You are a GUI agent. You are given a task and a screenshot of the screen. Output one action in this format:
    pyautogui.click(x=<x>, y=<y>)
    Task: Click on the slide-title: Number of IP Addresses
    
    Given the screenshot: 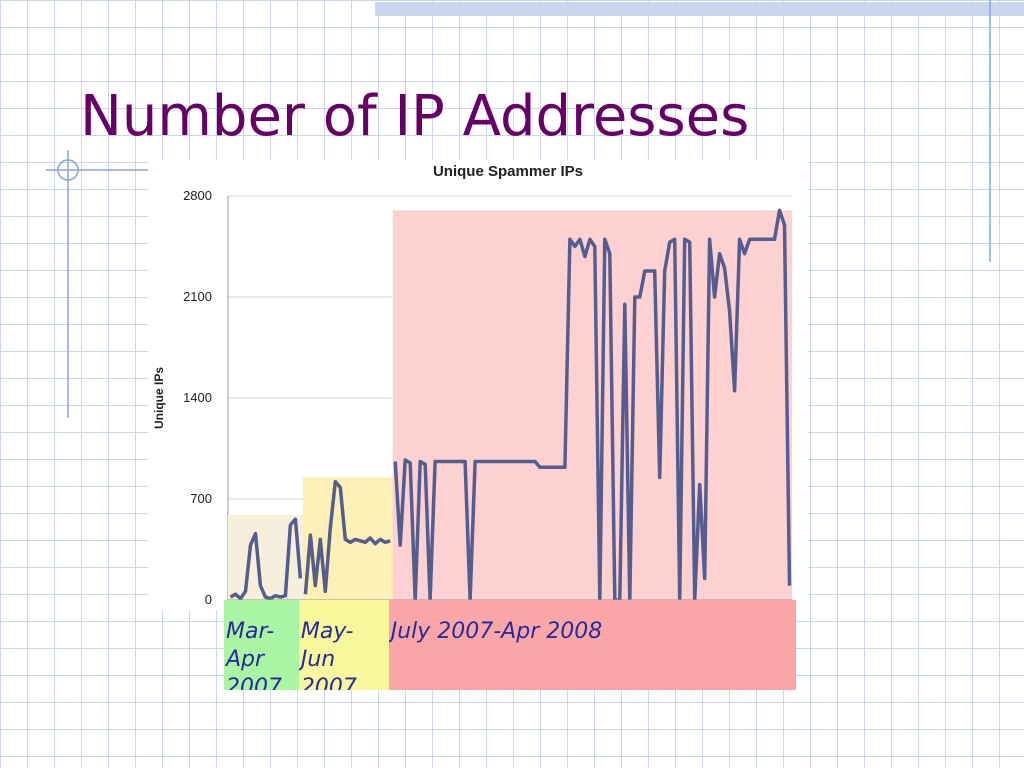 What is the action you would take?
    pyautogui.click(x=415, y=116)
    